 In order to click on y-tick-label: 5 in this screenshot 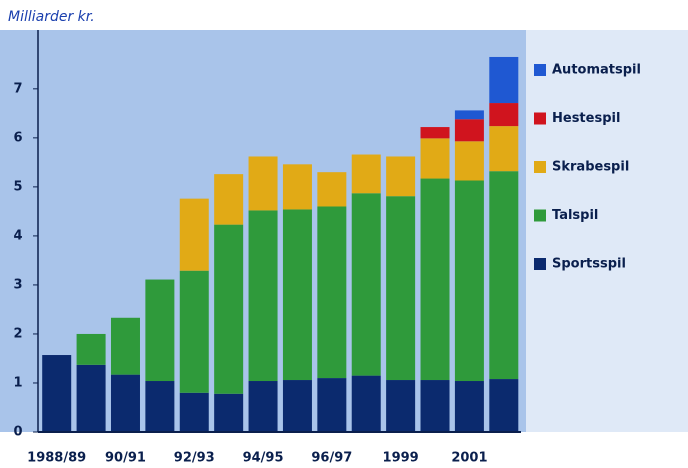, I will do `click(17, 186)`.